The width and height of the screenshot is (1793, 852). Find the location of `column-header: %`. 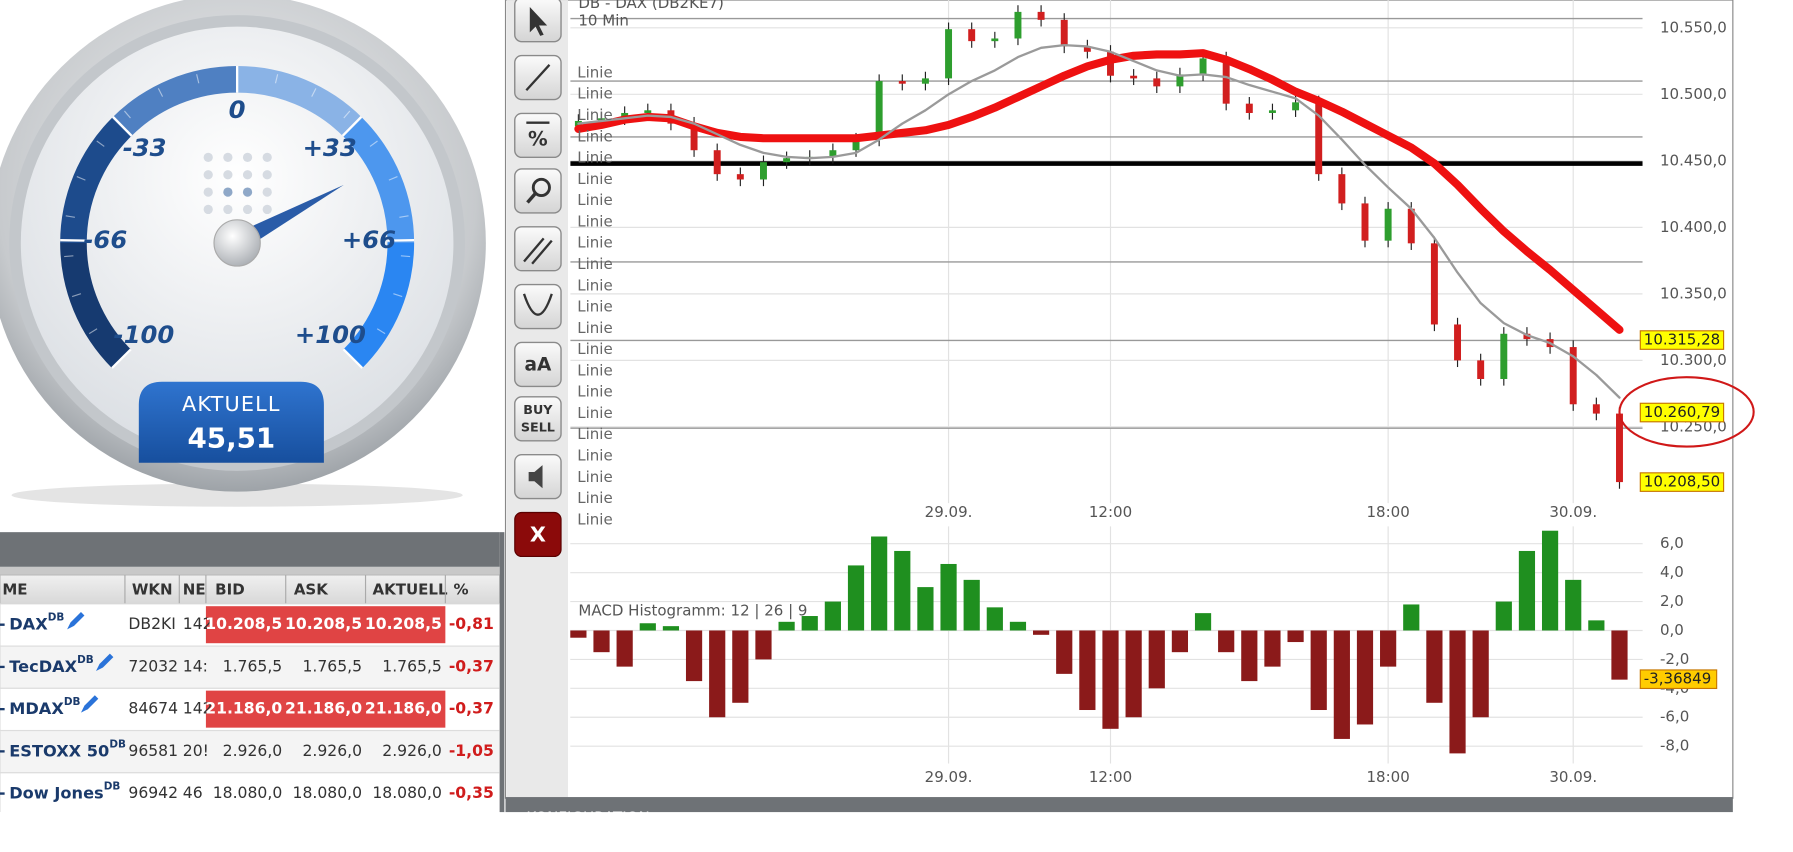

column-header: % is located at coordinates (460, 589).